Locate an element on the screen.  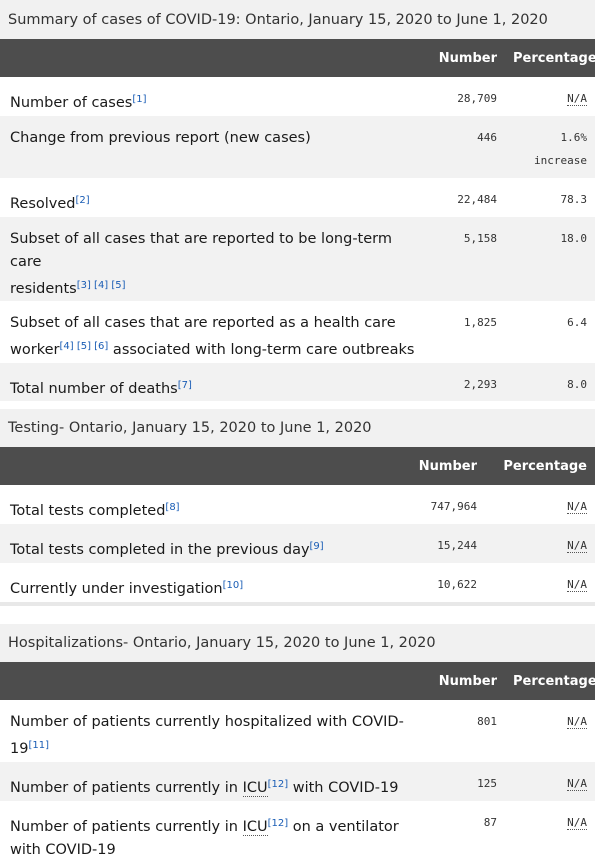
row-number: 22,484 is located at coordinates (477, 199).